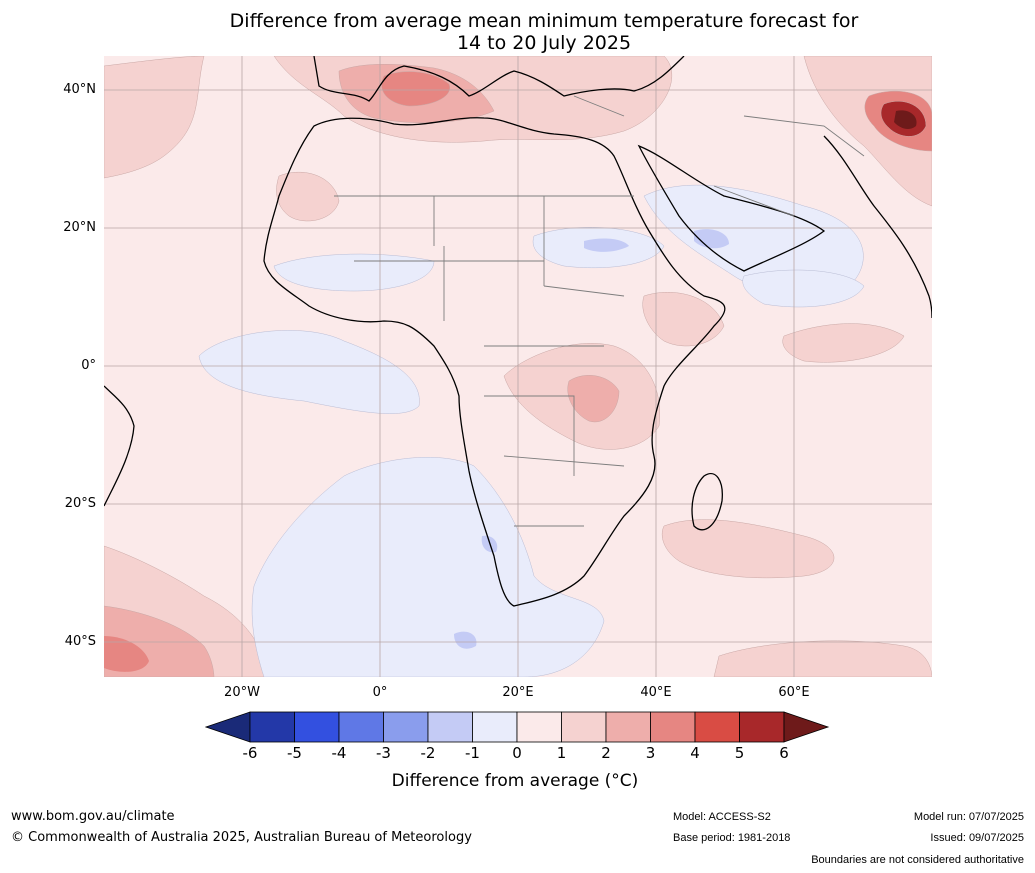  What do you see at coordinates (380, 692) in the screenshot?
I see `lon-label-0: 0°` at bounding box center [380, 692].